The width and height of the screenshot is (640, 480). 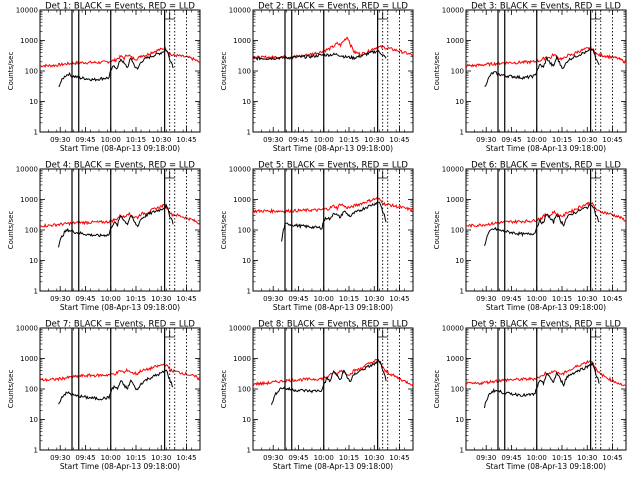 What do you see at coordinates (120, 7) in the screenshot?
I see `panel-title: Det 1: BLACK = Events, RED = LLD` at bounding box center [120, 7].